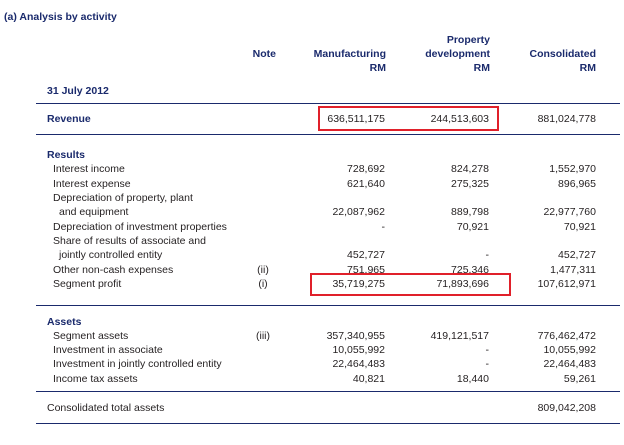 The image size is (624, 445). What do you see at coordinates (356, 119) in the screenshot?
I see `revenue-manufacturing: 636,511,175` at bounding box center [356, 119].